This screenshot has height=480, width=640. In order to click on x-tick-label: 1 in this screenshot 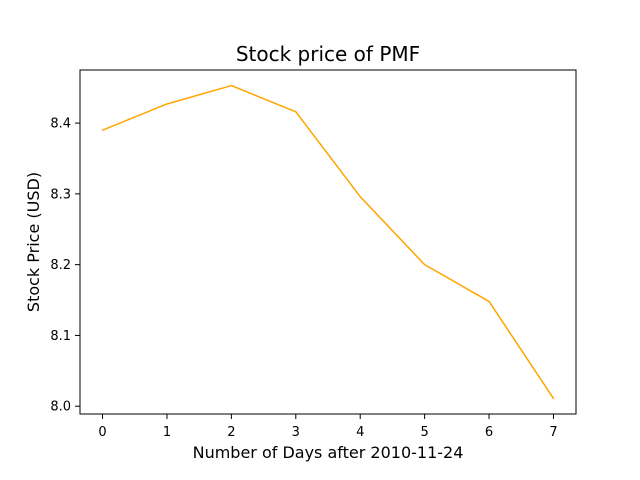, I will do `click(167, 432)`.